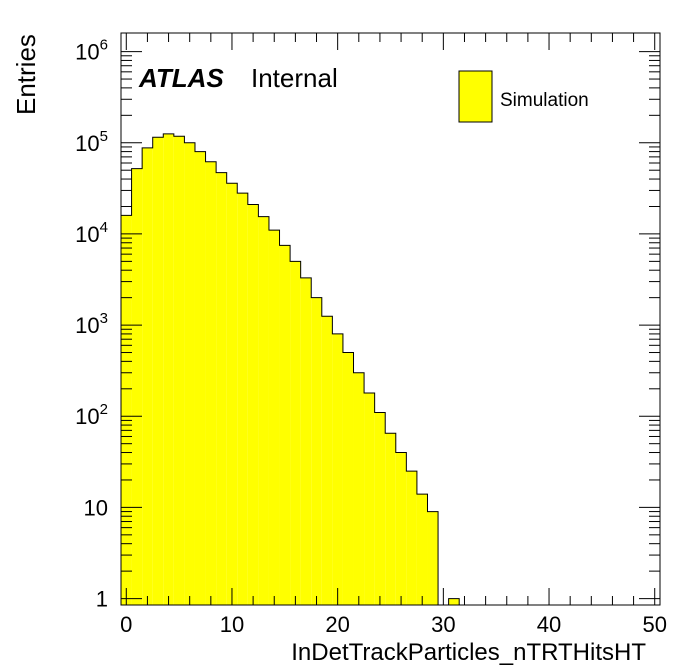  Describe the element at coordinates (91, 51) in the screenshot. I see `y-tick-label: 10⁶` at that location.